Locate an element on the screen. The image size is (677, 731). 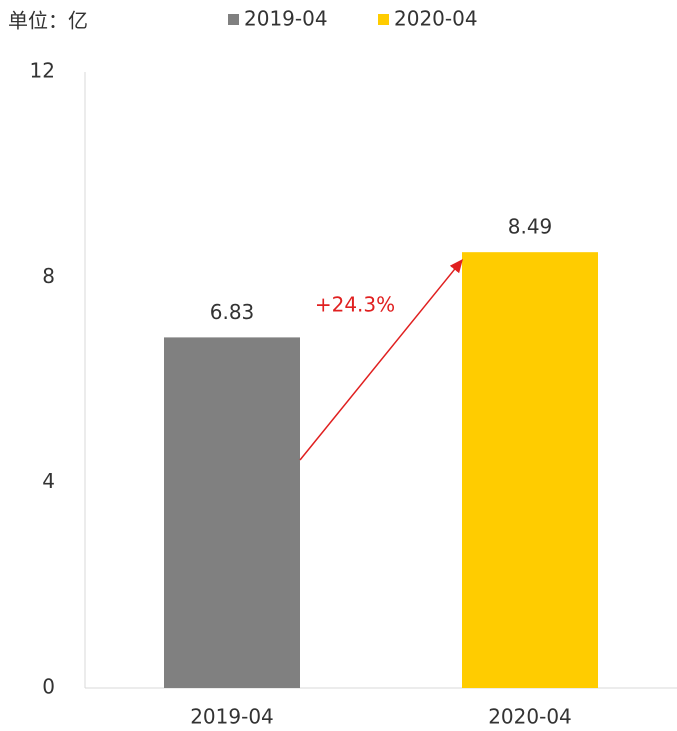
x-tick-label: 2019-04 is located at coordinates (232, 717).